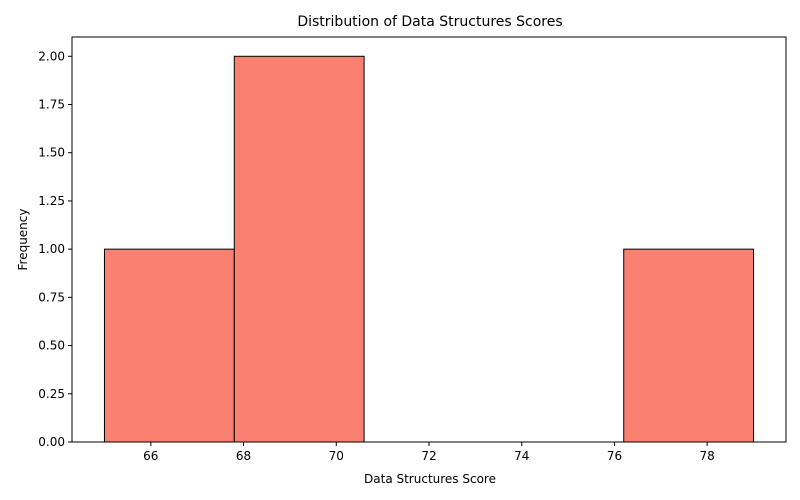 The width and height of the screenshot is (800, 500). Describe the element at coordinates (51, 201) in the screenshot. I see `y-tick-label: 1.25` at that location.